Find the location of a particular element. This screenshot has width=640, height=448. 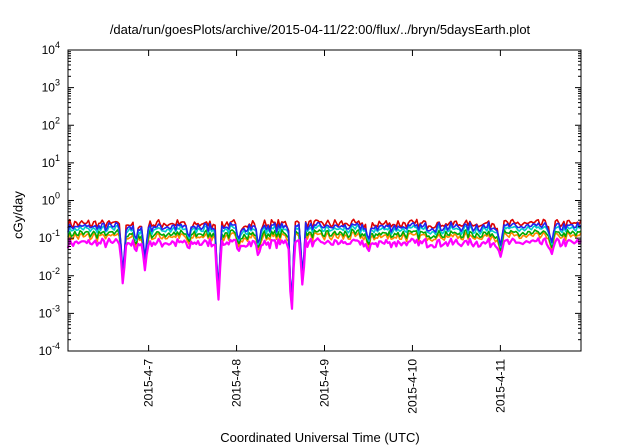

y-tick-label: 10⁻¹ is located at coordinates (49, 236).